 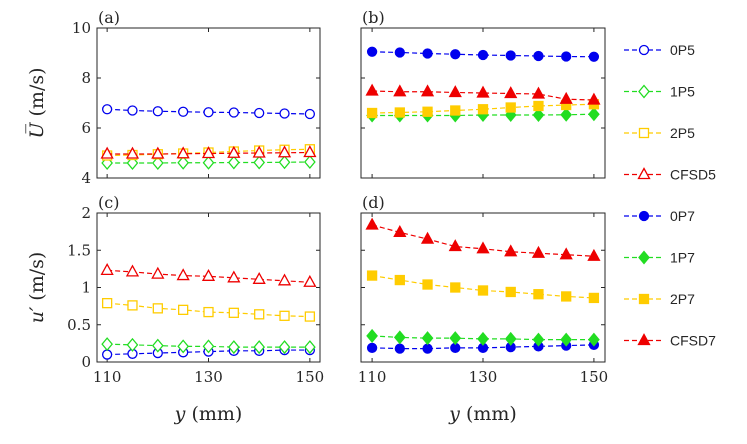 I want to click on panel-b: (b), so click(x=483, y=93).